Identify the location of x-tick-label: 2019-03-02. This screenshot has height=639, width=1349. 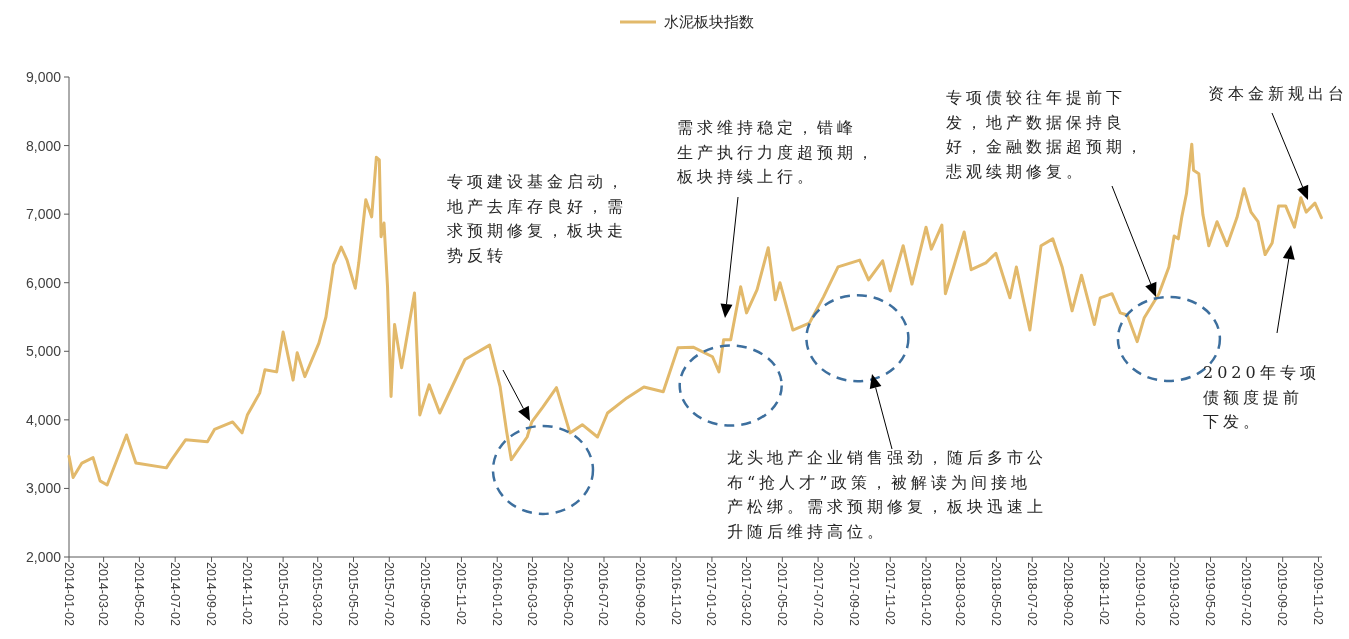
(1174, 594).